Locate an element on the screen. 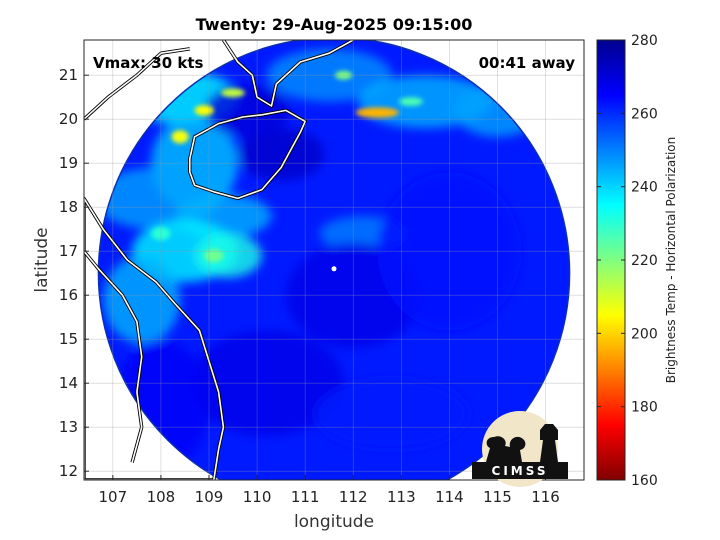 Image resolution: width=720 pixels, height=540 pixels. logo-silhouette is located at coordinates (506, 449).